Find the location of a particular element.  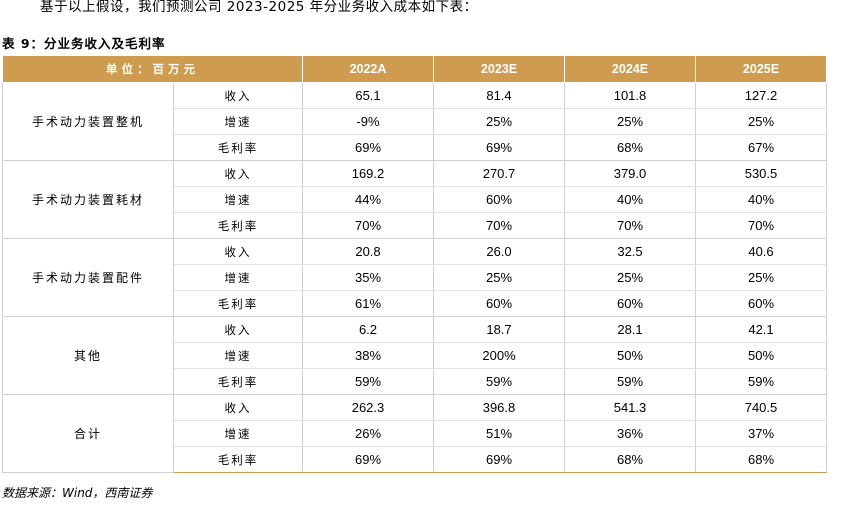

table-row: 毛利率 69% 69% 68% 68% is located at coordinates (415, 459).